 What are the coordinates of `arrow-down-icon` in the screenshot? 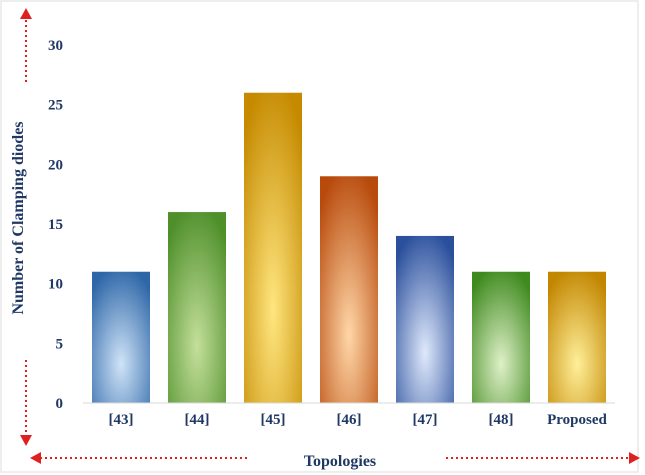 It's located at (26, 440).